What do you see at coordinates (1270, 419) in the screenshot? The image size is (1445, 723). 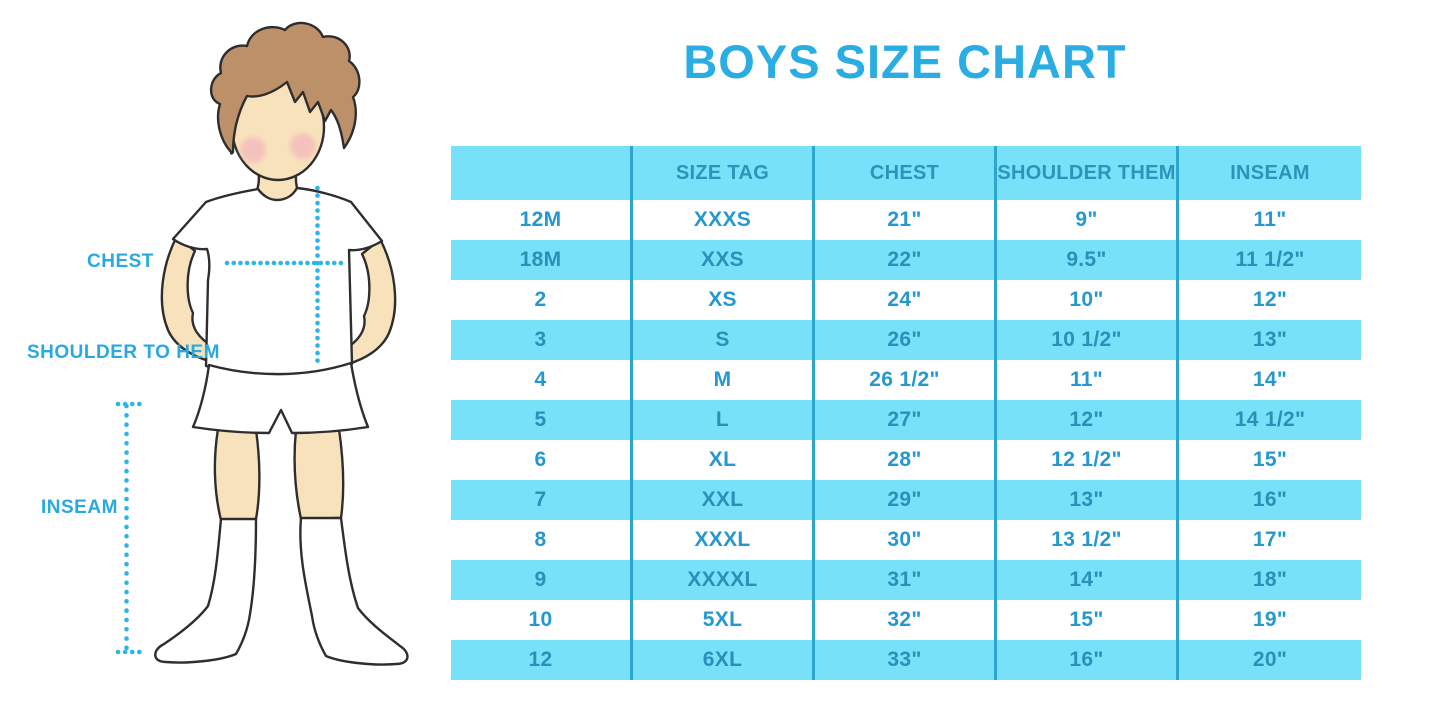 I see `table-cell: 14 1/2"` at bounding box center [1270, 419].